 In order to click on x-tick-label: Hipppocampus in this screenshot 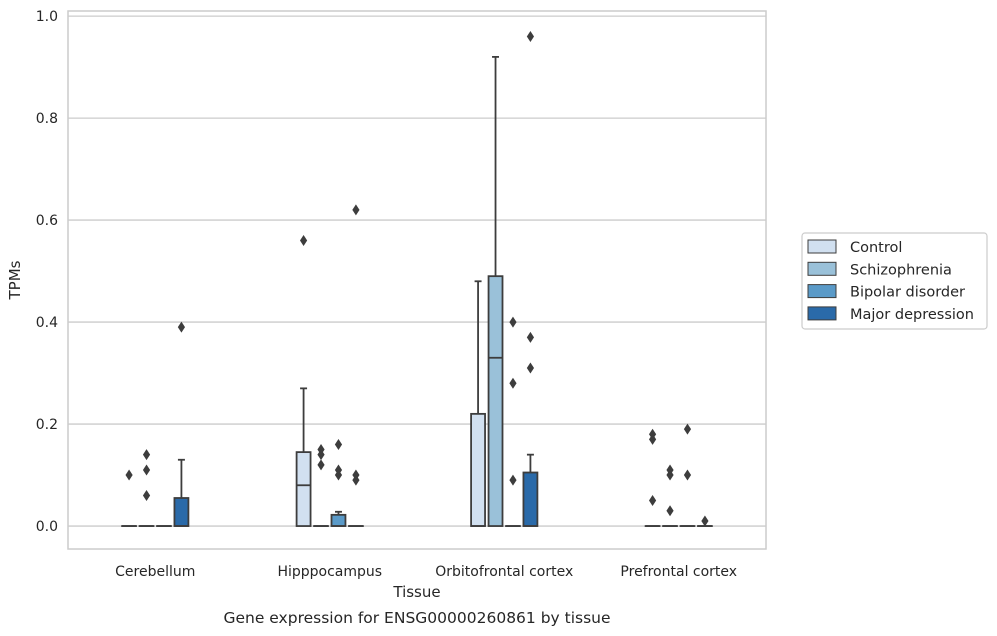, I will do `click(329, 572)`.